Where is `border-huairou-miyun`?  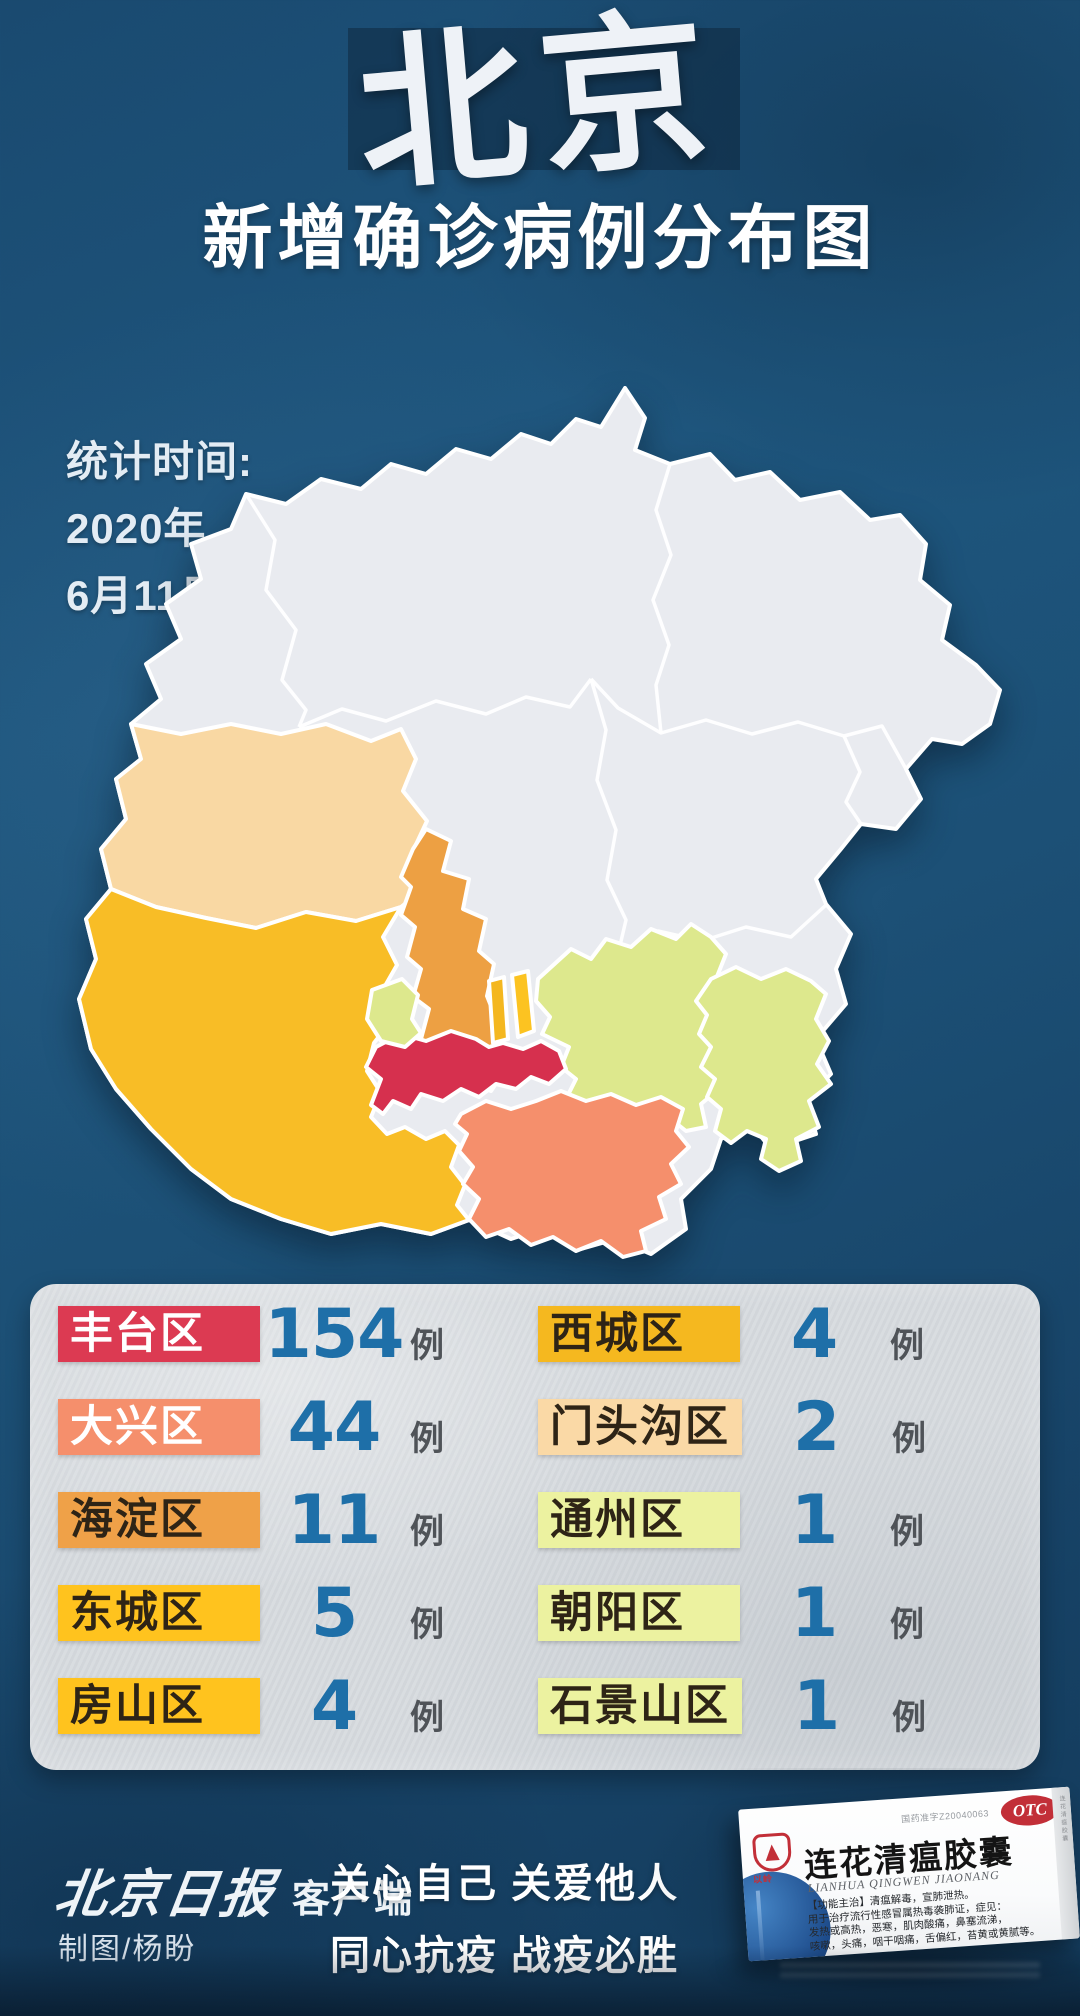 border-huairou-miyun is located at coordinates (662, 598).